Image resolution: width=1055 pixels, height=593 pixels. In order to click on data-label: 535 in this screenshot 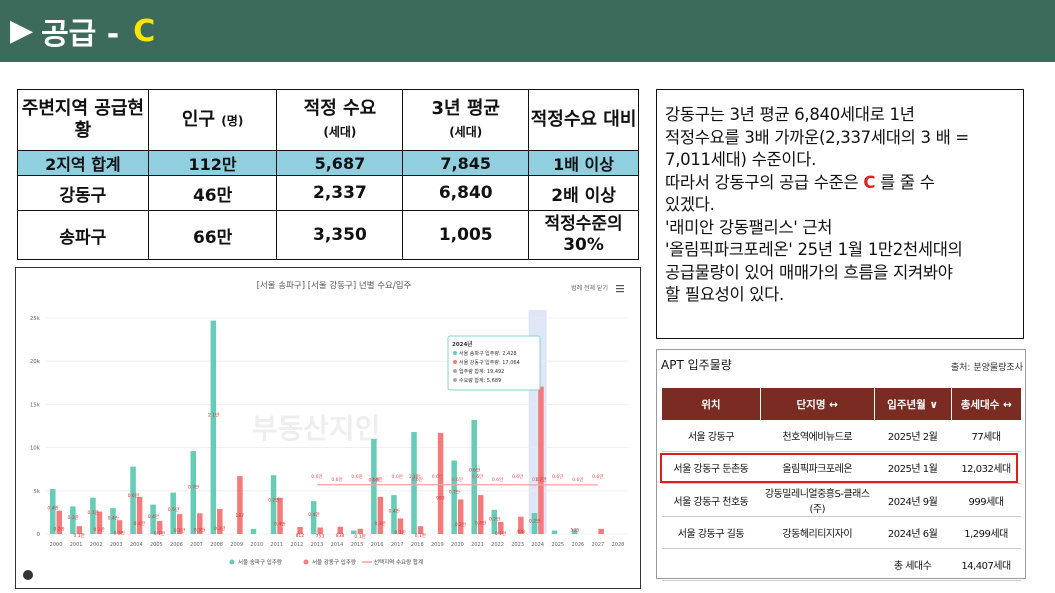, I will do `click(575, 530)`.